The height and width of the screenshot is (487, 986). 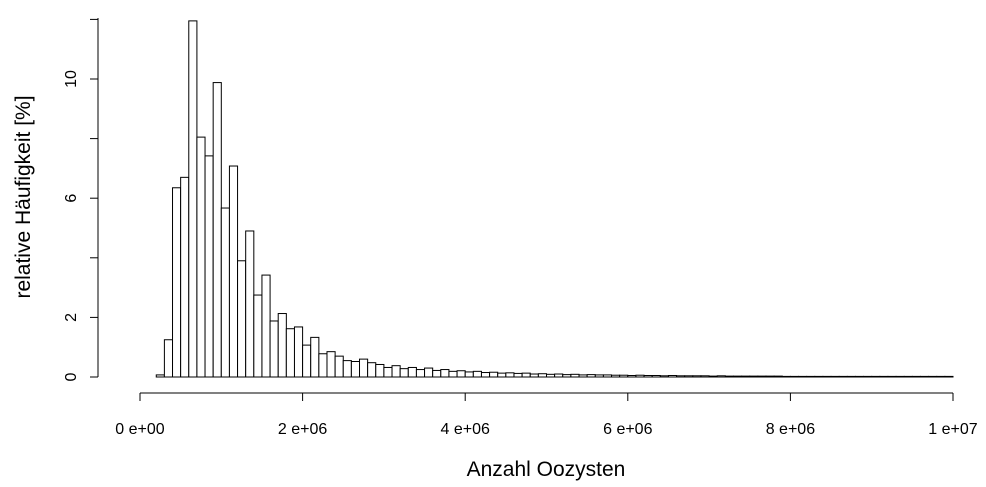 What do you see at coordinates (627, 429) in the screenshot?
I see `x-tick-label: 6 e+06` at bounding box center [627, 429].